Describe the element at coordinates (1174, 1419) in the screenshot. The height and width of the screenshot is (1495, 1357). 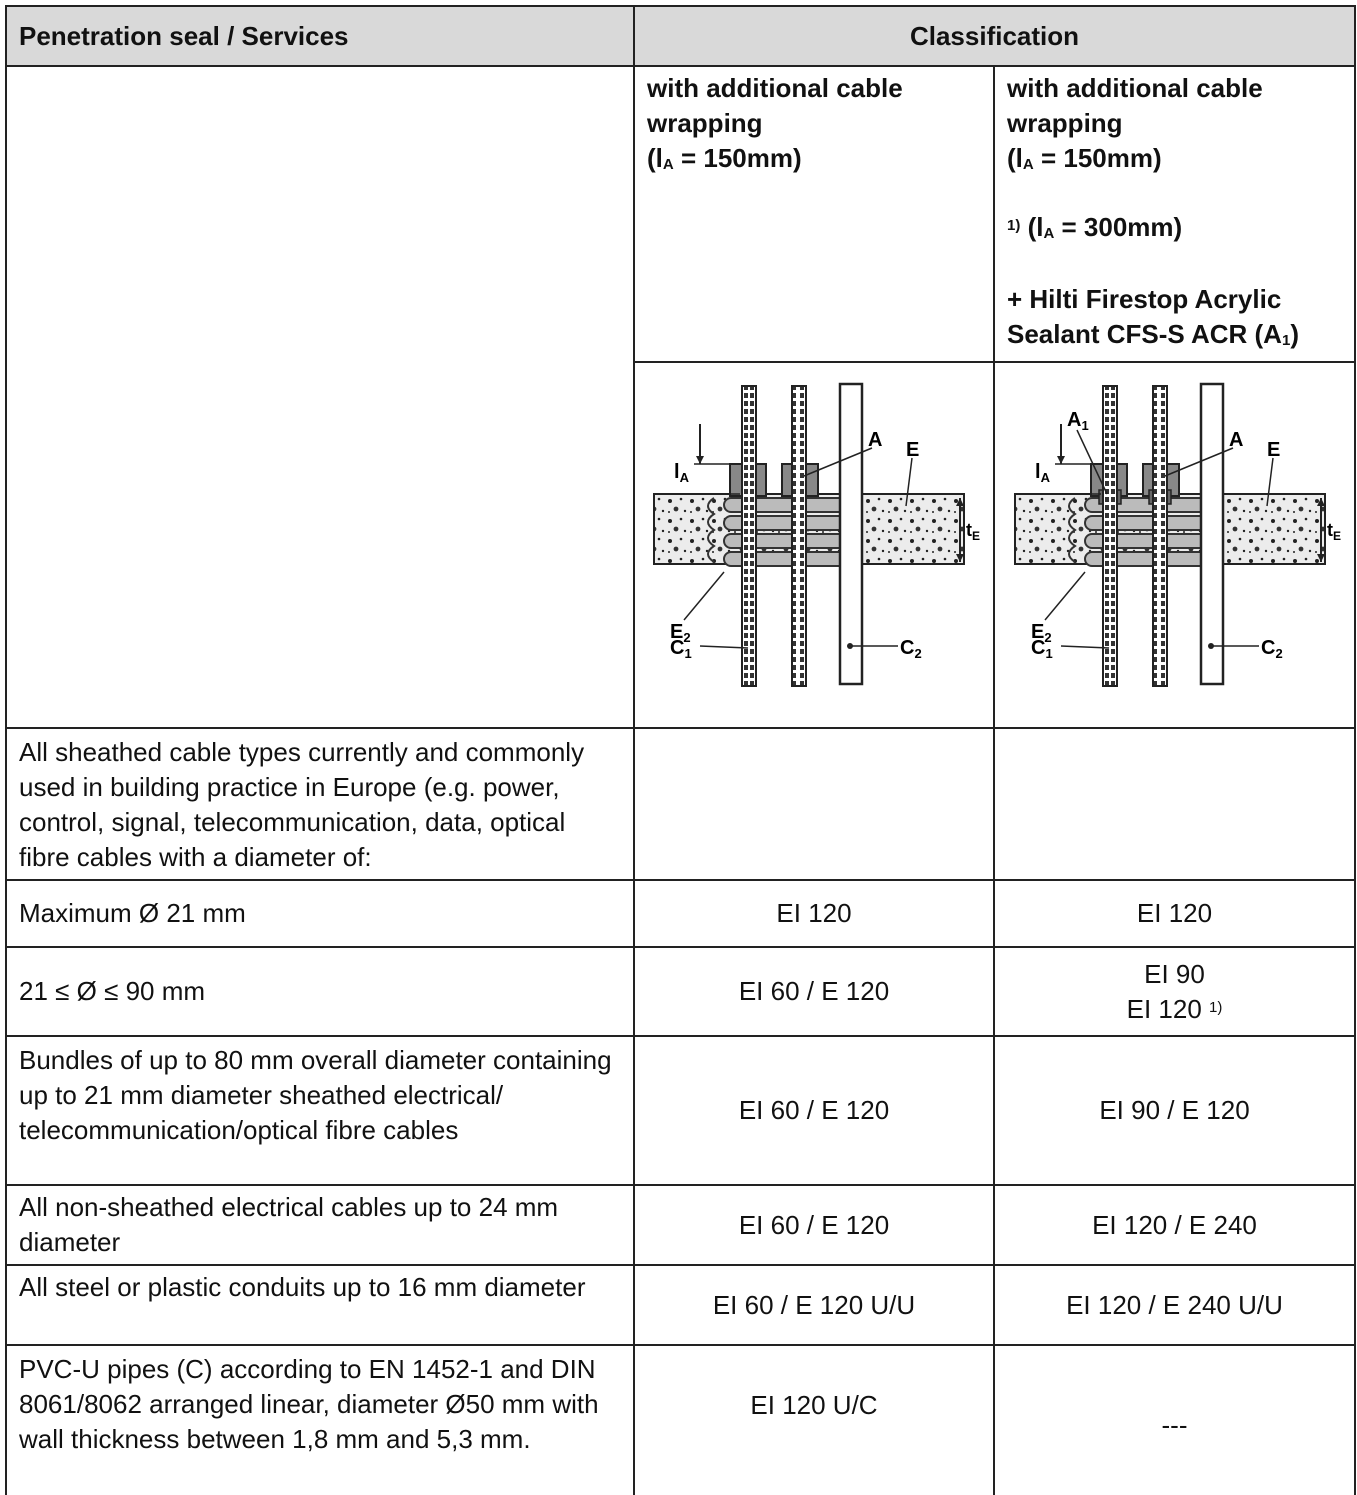
I see `classification-cell: ---` at that location.